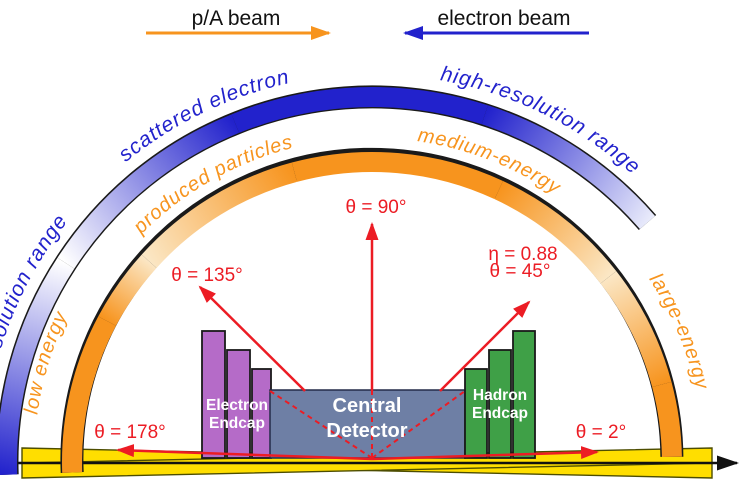 The width and height of the screenshot is (741, 486). I want to click on theta-135-label: θ = 135°, so click(207, 275).